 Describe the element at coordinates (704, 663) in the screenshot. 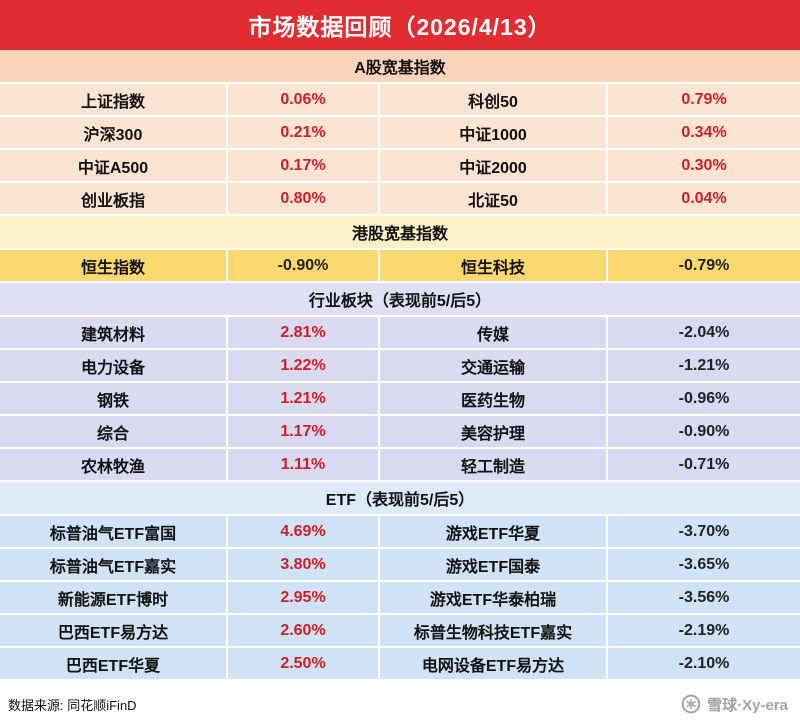

I see `etf-change: -2.10%` at that location.